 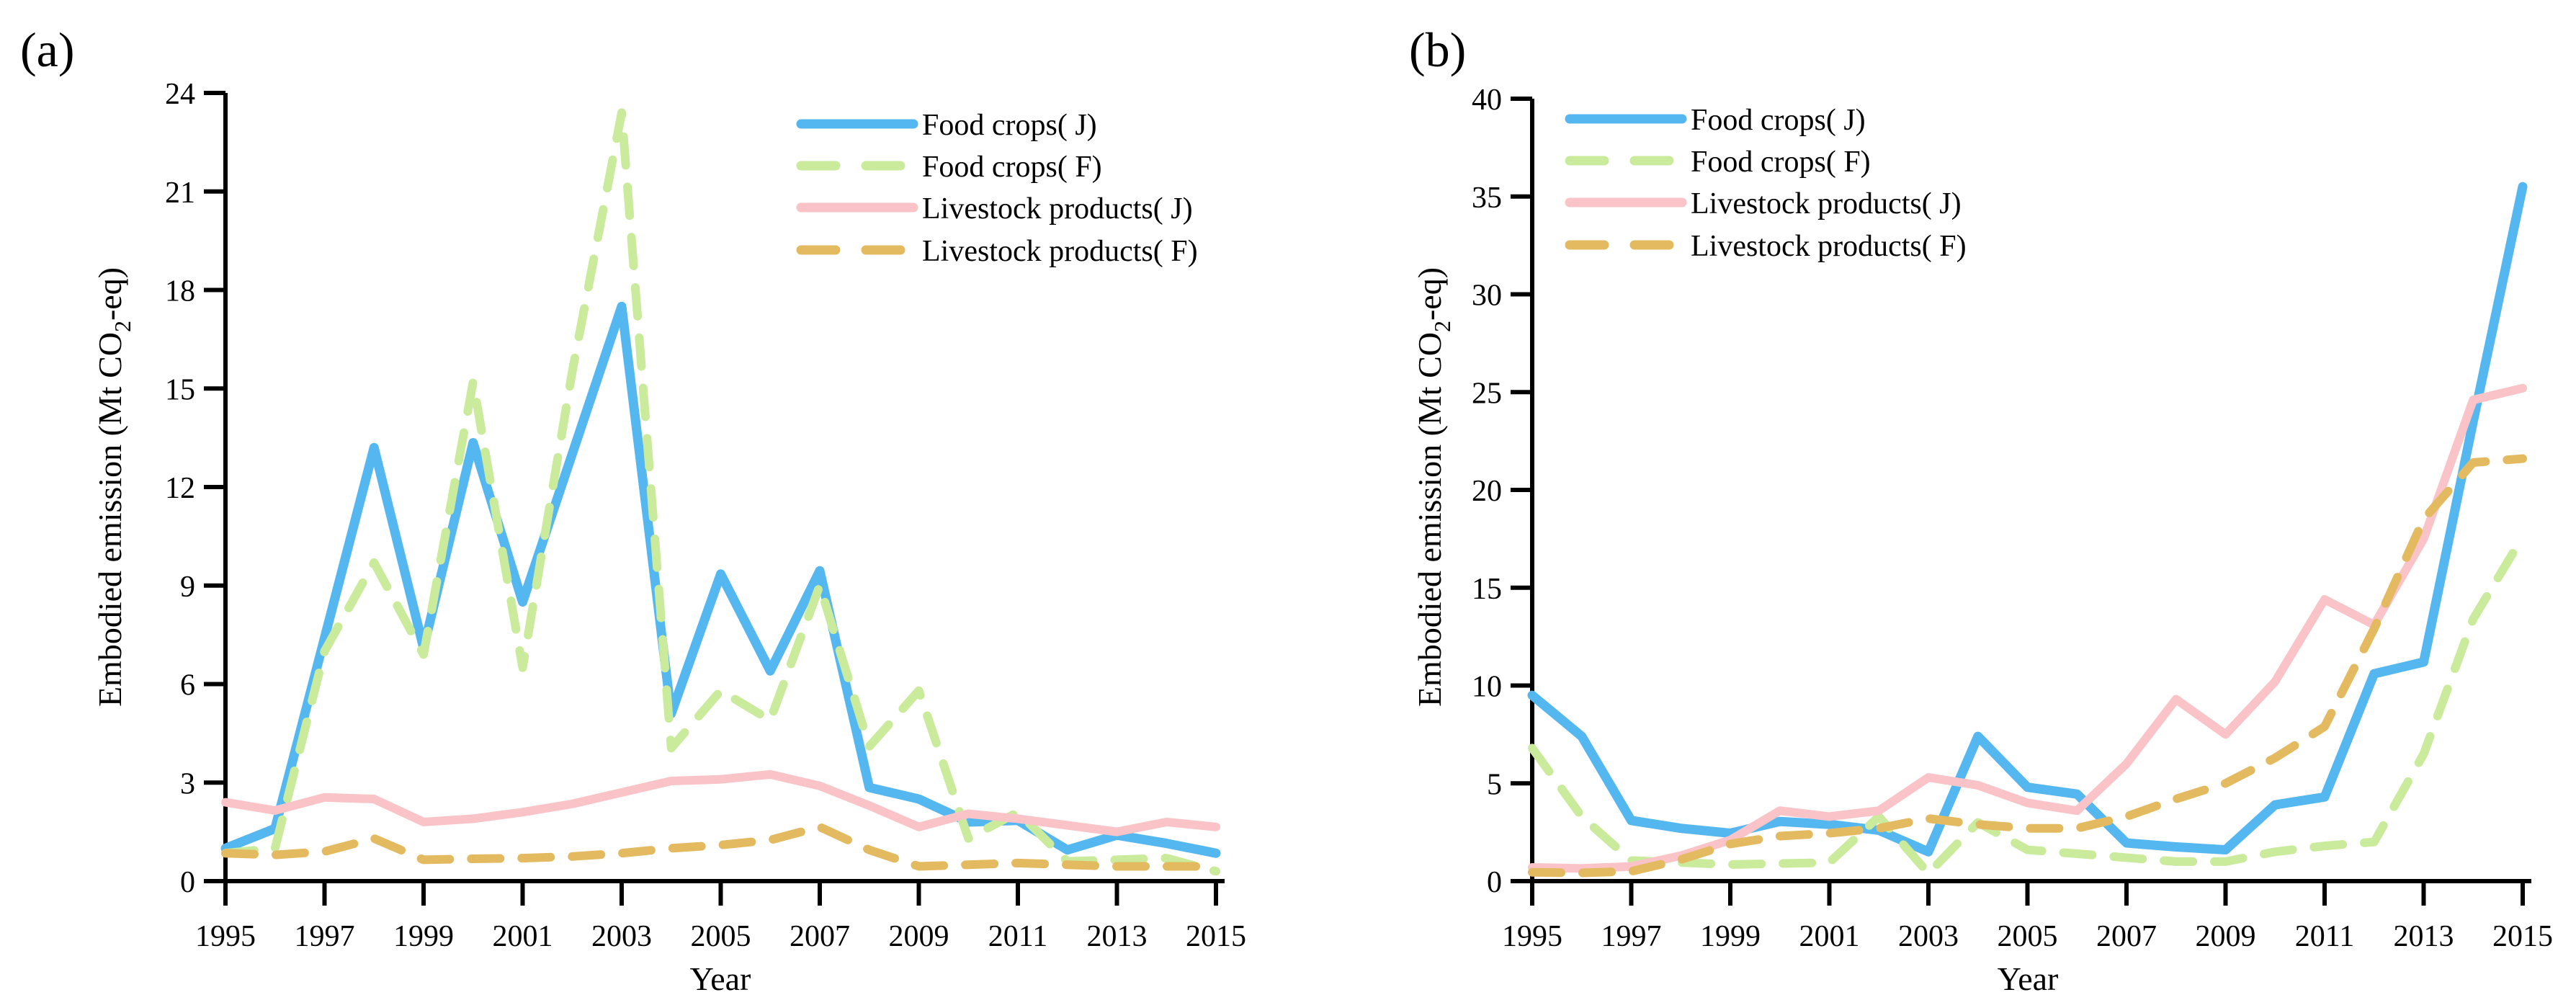 What do you see at coordinates (180, 291) in the screenshot?
I see `y-tick-label: 18` at bounding box center [180, 291].